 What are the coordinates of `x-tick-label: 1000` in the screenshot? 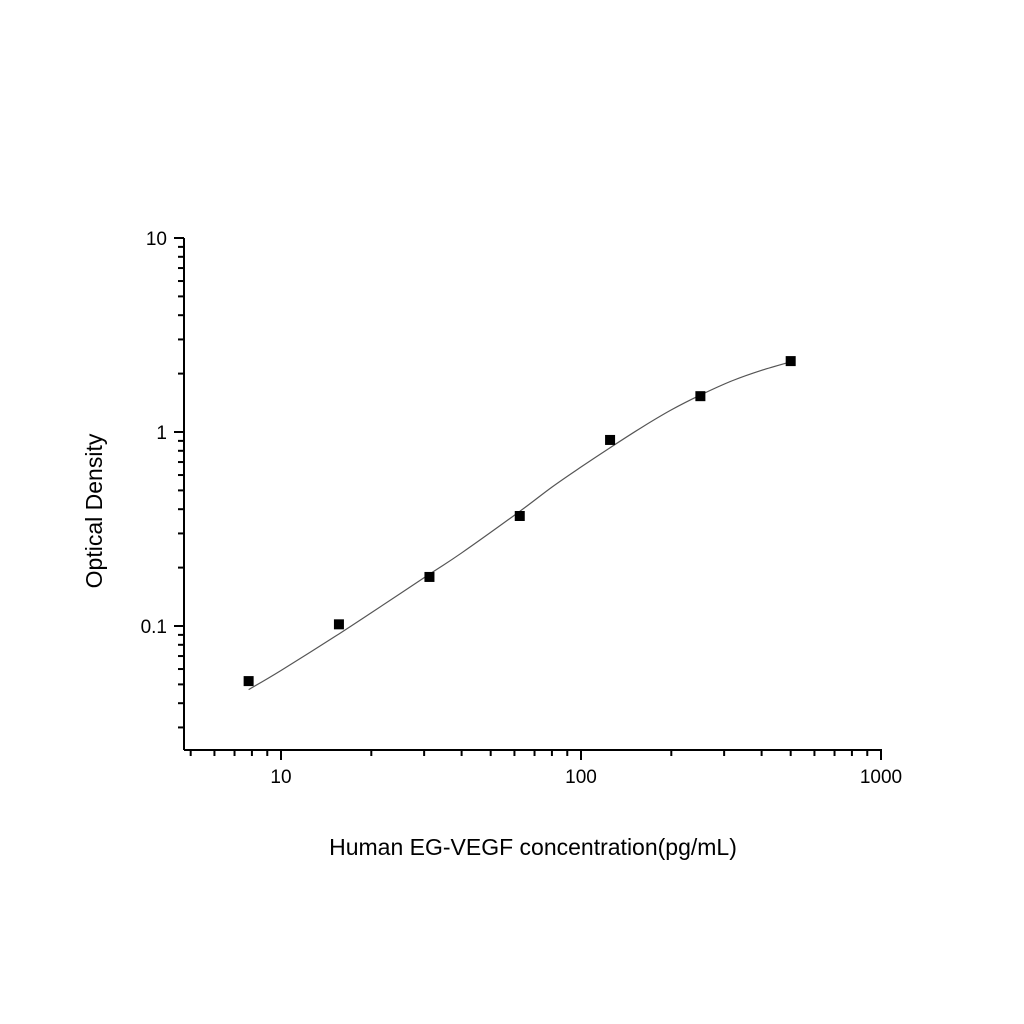 It's located at (881, 777).